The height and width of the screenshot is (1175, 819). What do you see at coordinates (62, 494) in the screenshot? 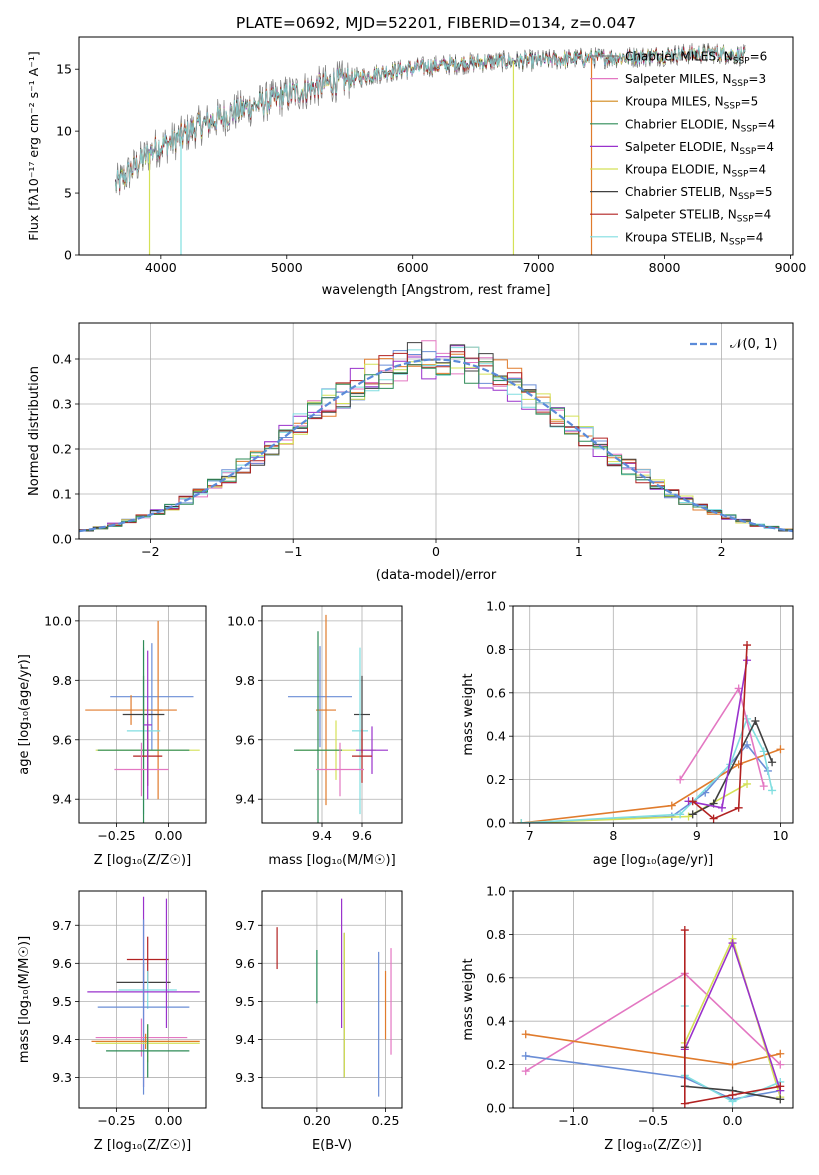
I see `y-tick-label: 0.1` at bounding box center [62, 494].